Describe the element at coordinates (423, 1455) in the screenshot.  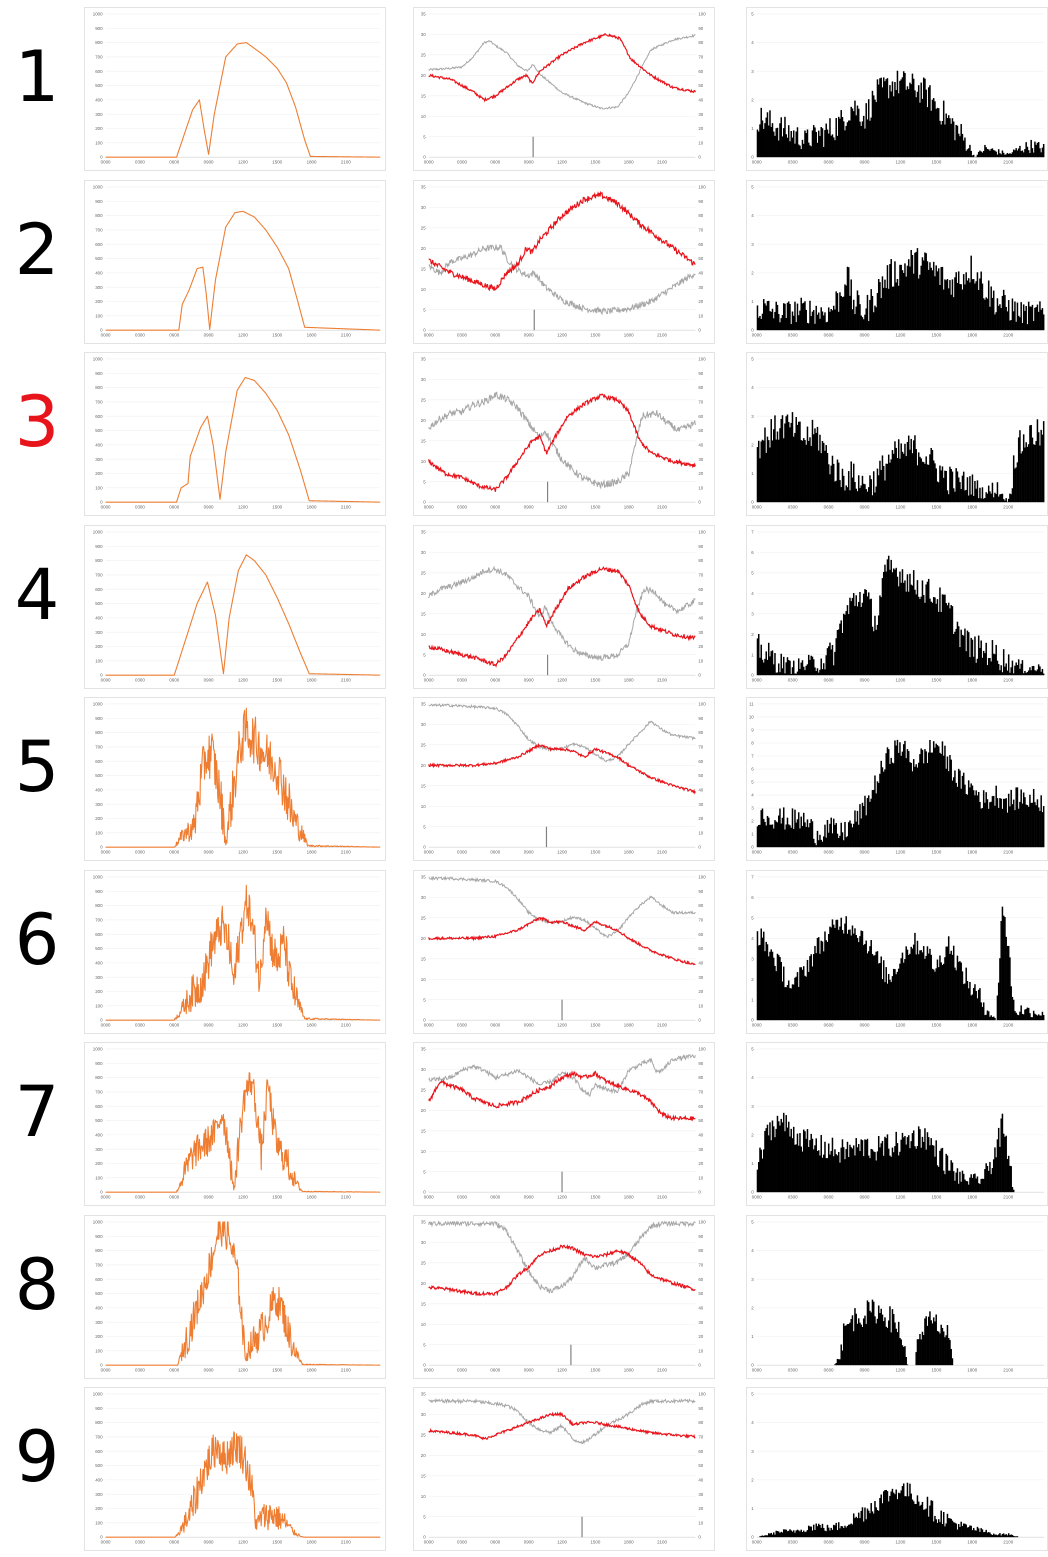
I see `y-tick-label: 20` at that location.